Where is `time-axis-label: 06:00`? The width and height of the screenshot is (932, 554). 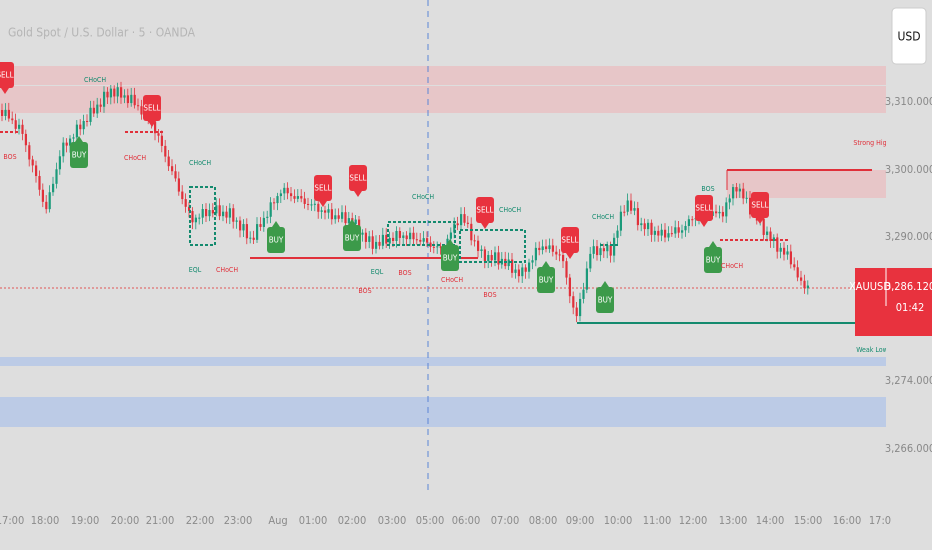 time-axis-label: 06:00 is located at coordinates (466, 520).